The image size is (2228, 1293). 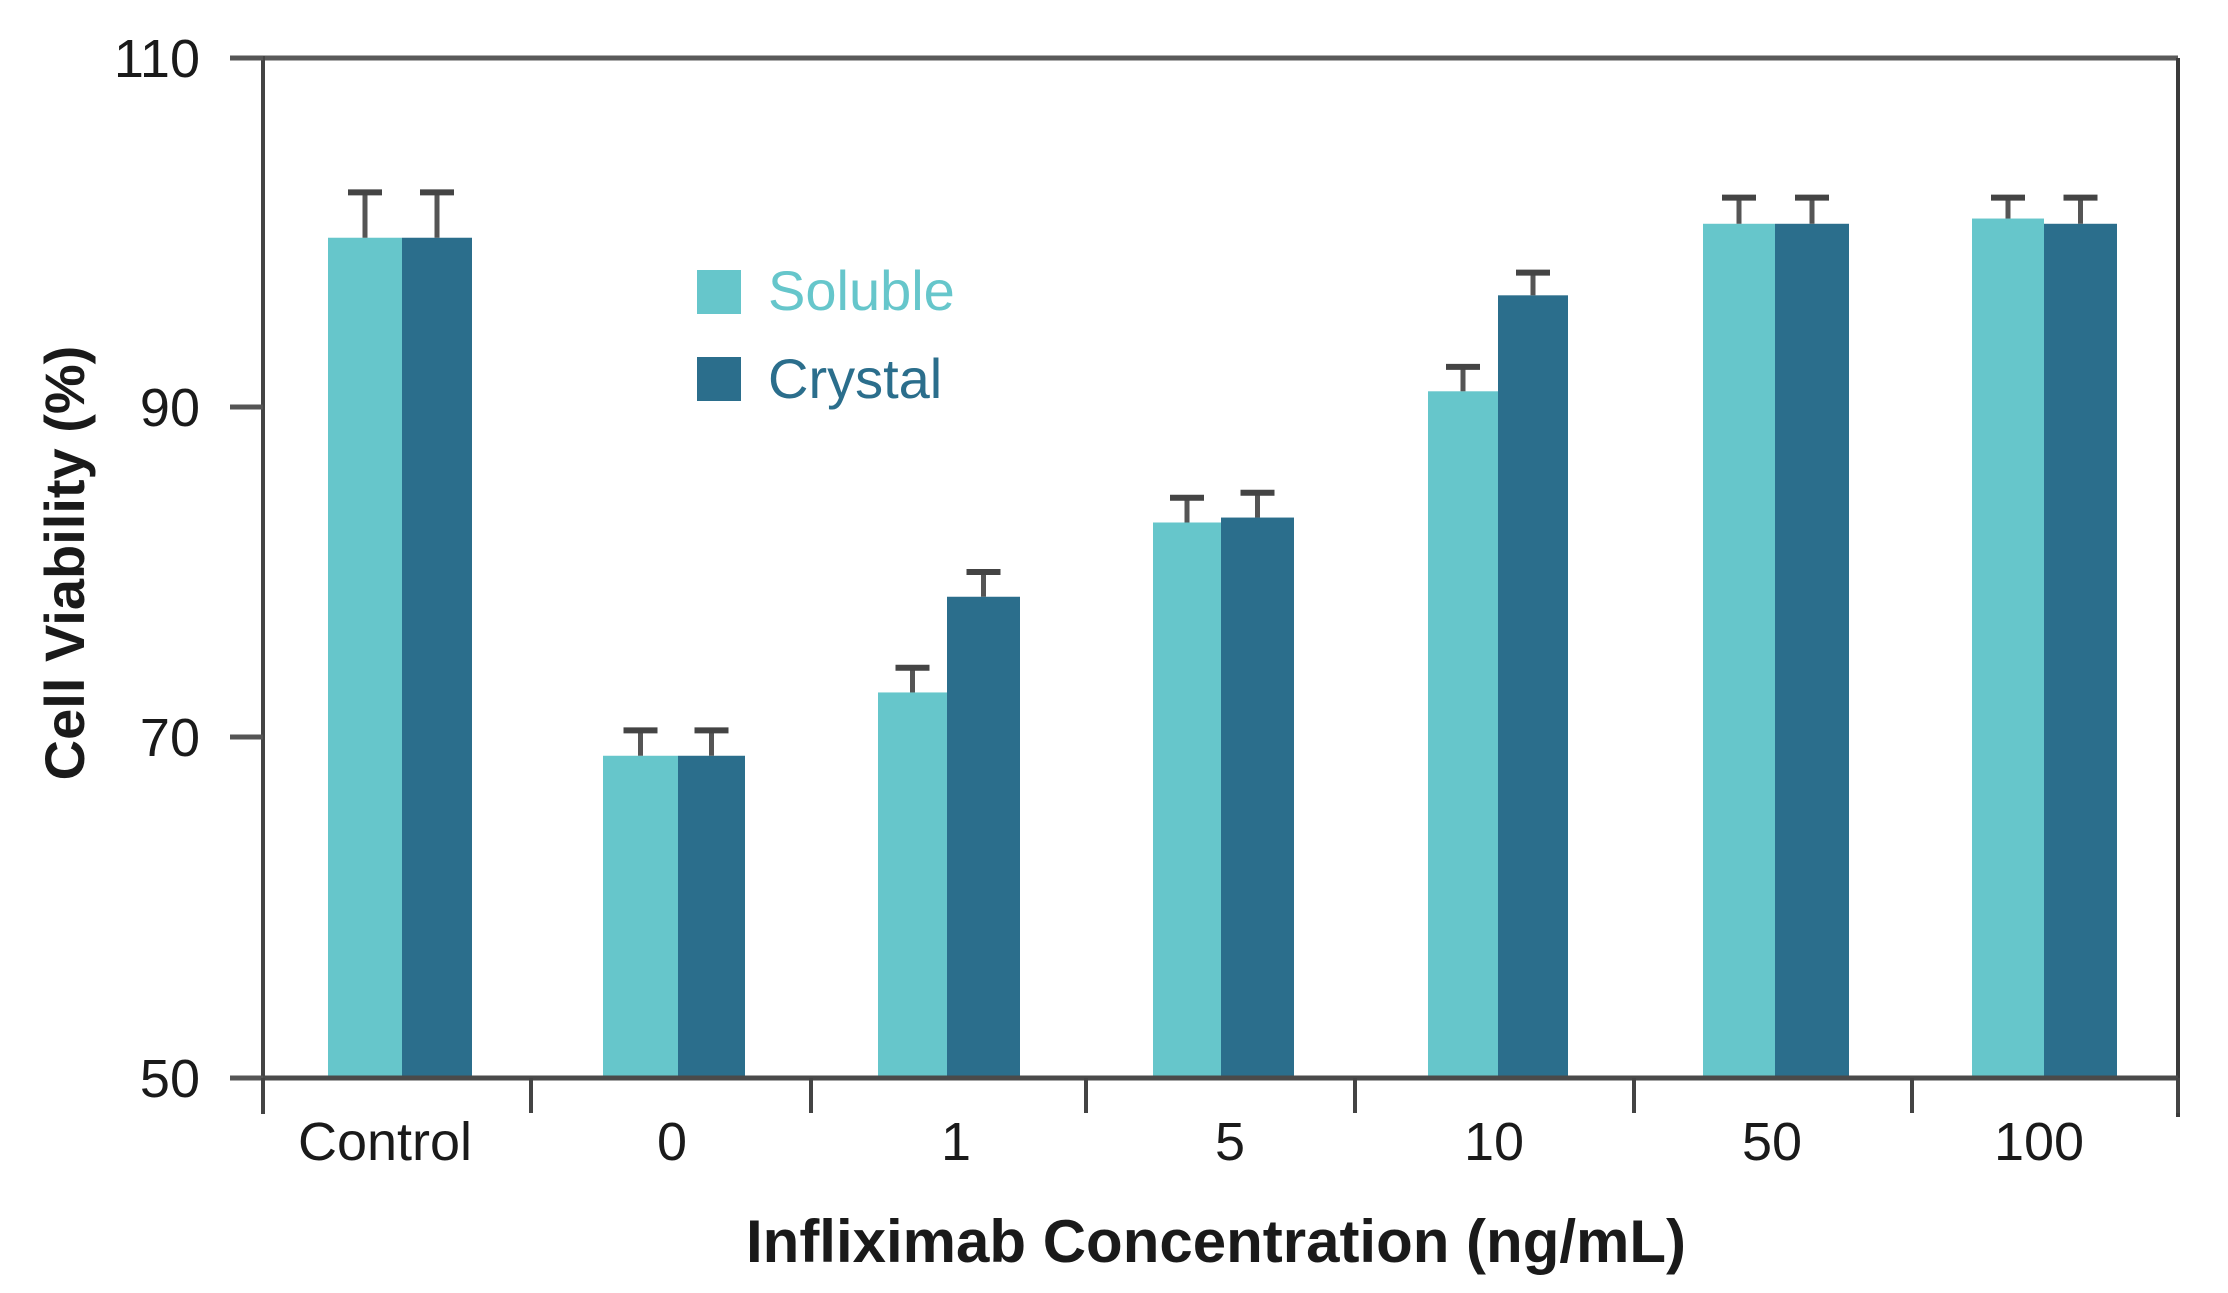 I want to click on legend-label-soluble: Soluble, so click(x=861, y=290).